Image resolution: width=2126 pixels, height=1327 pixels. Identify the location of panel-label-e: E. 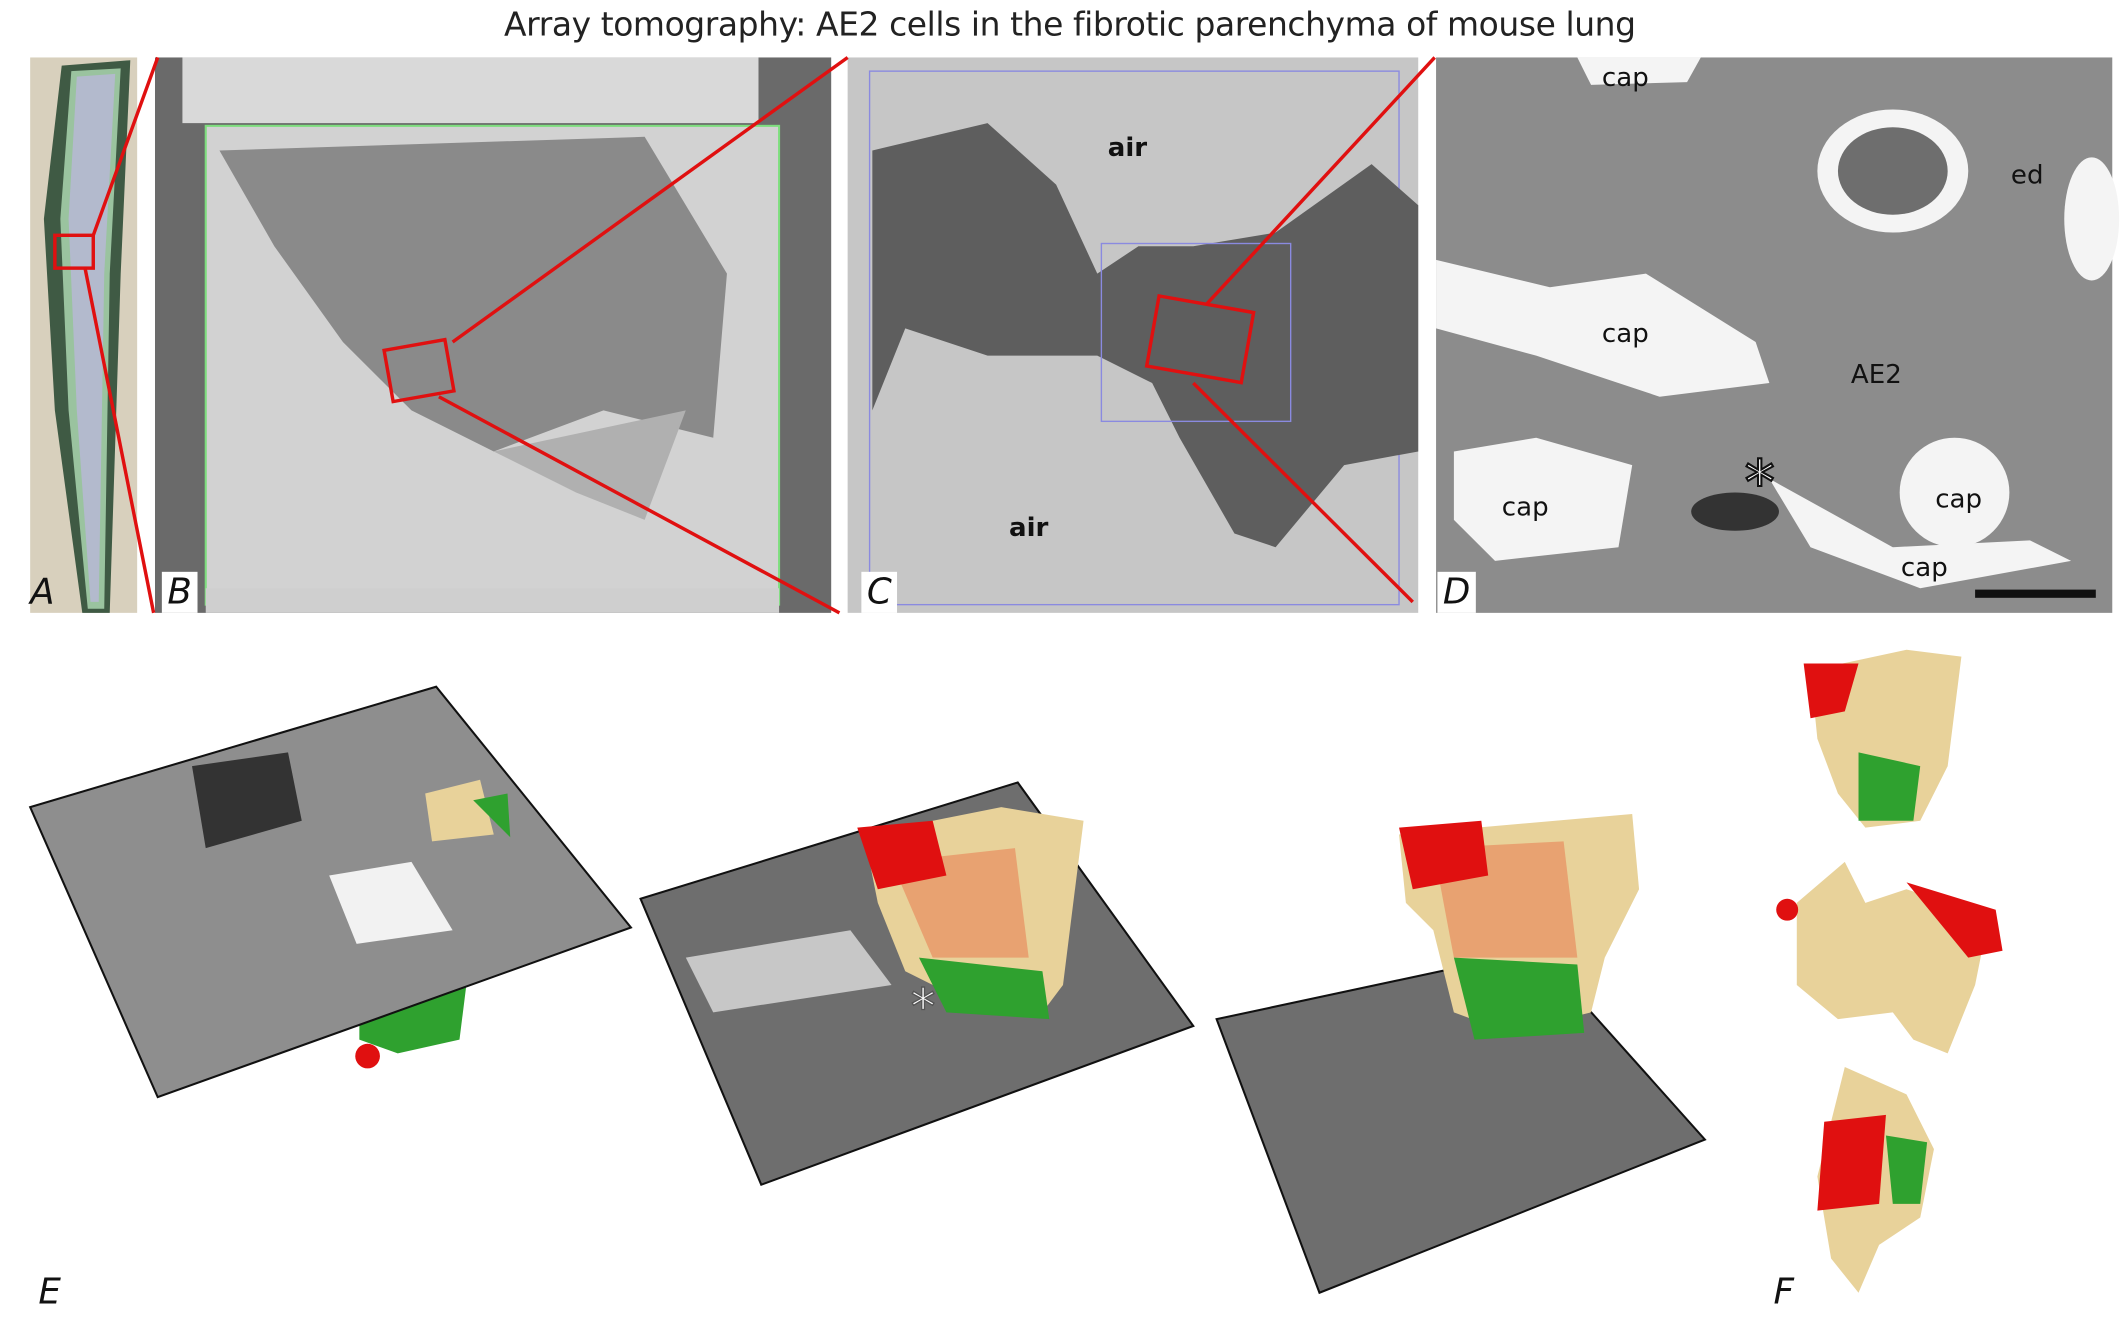
(49, 1293).